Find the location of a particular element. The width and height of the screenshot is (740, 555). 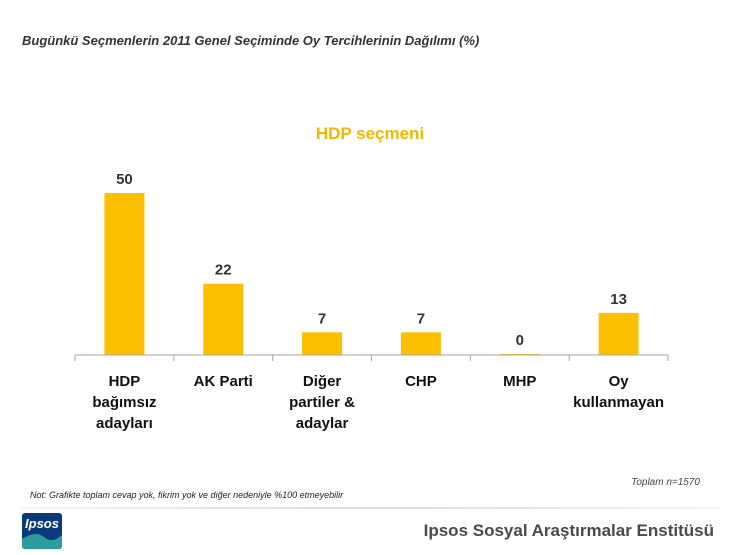

x-axis is located at coordinates (371, 357).